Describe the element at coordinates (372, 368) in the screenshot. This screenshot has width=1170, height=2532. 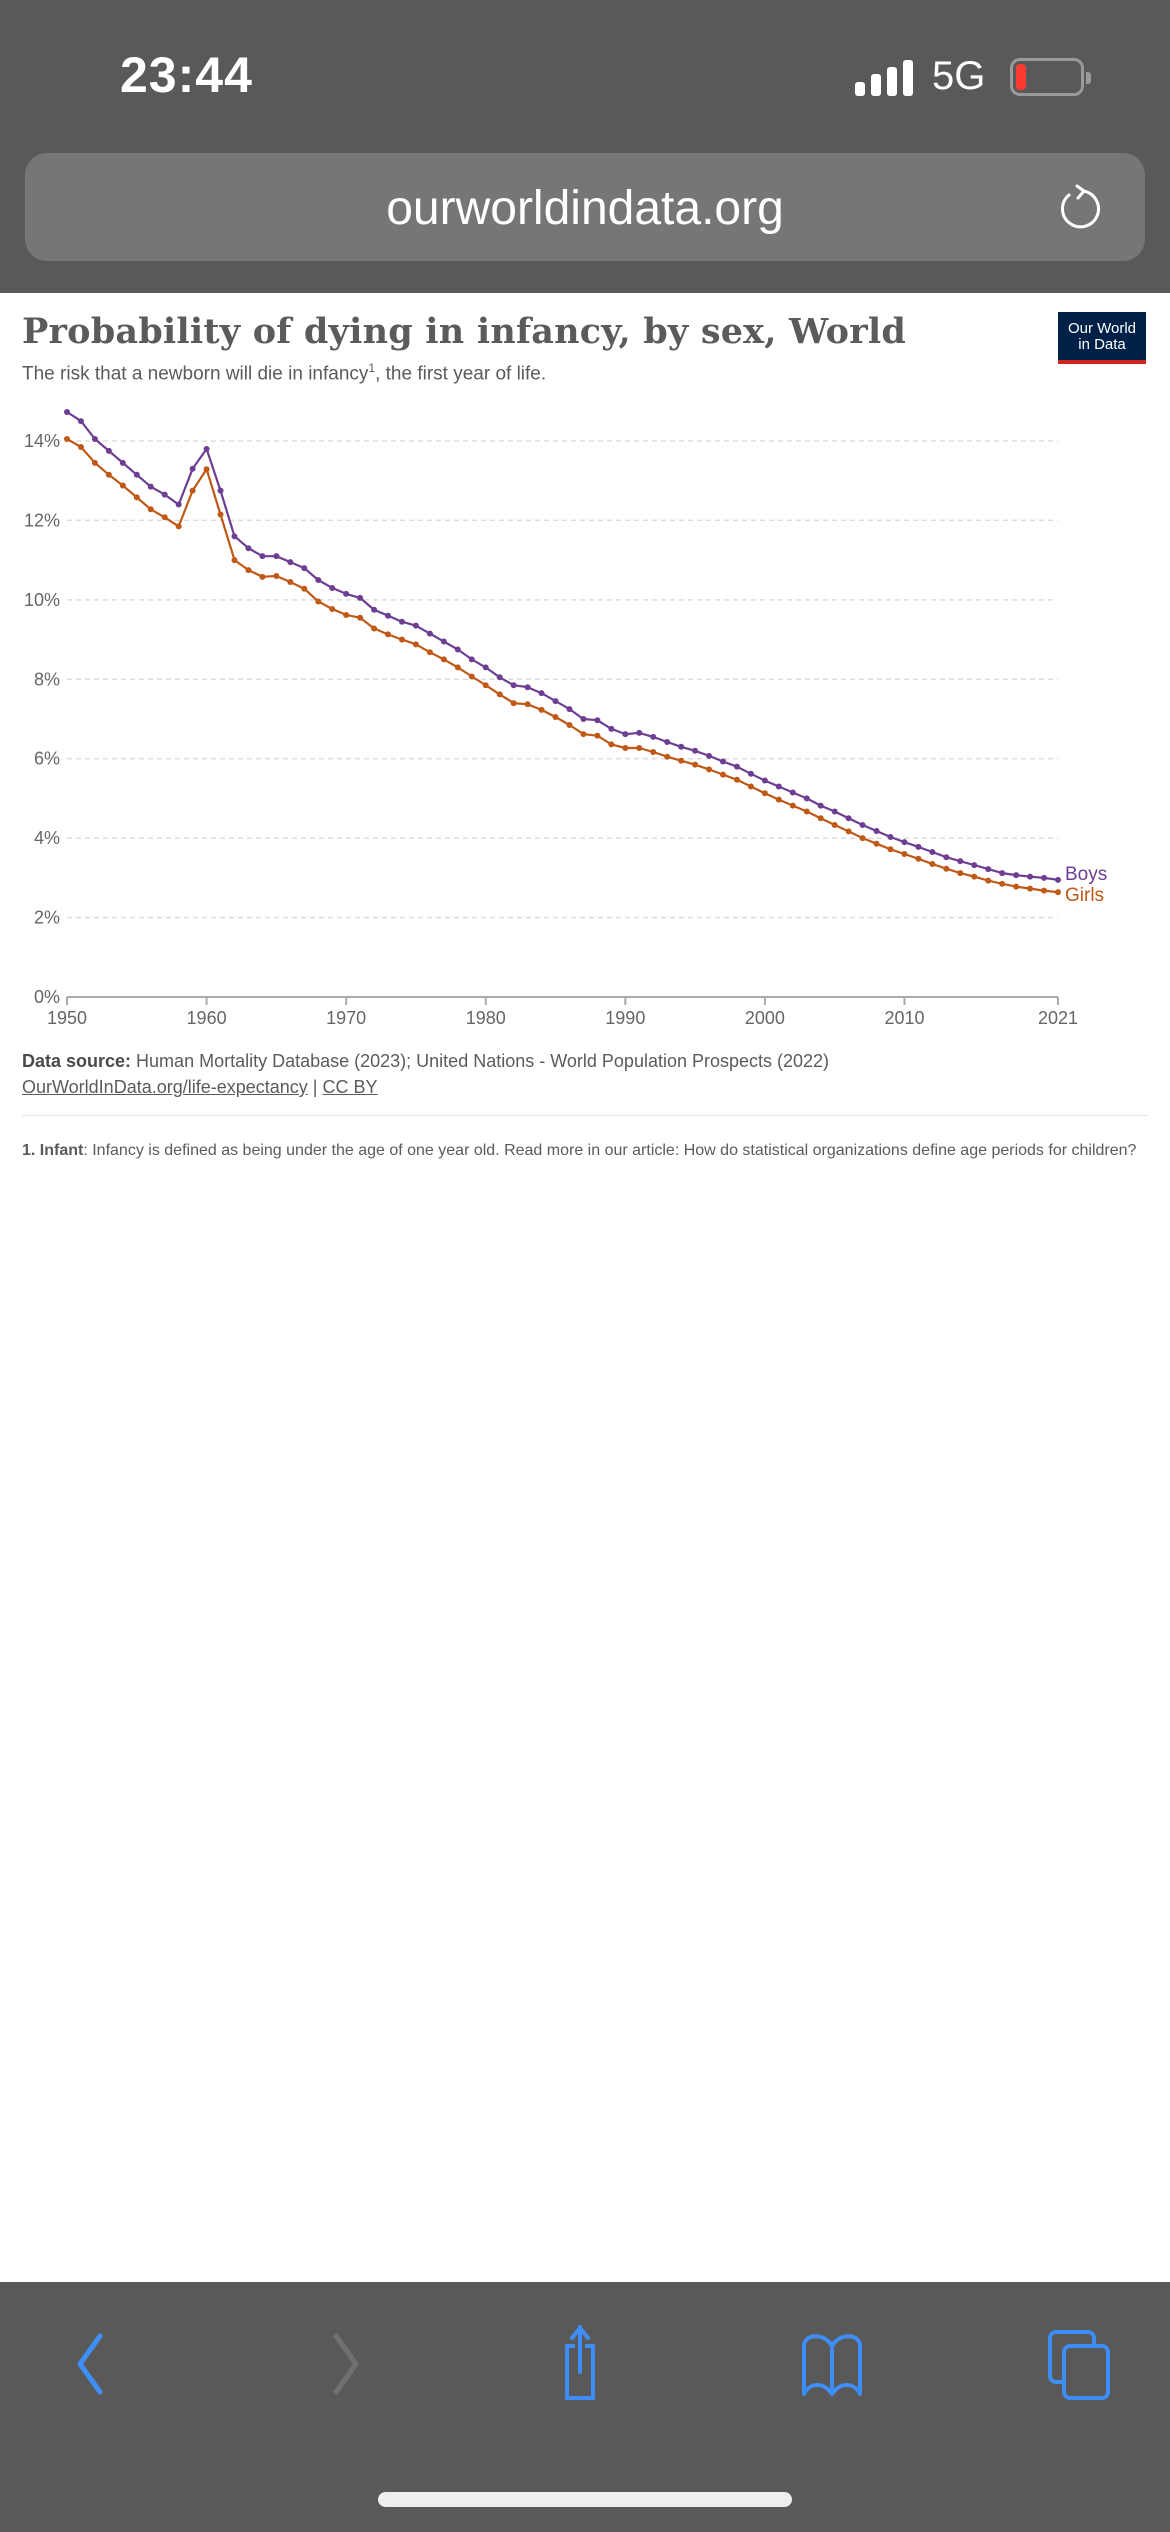
I see `footnote-ref: 1` at that location.